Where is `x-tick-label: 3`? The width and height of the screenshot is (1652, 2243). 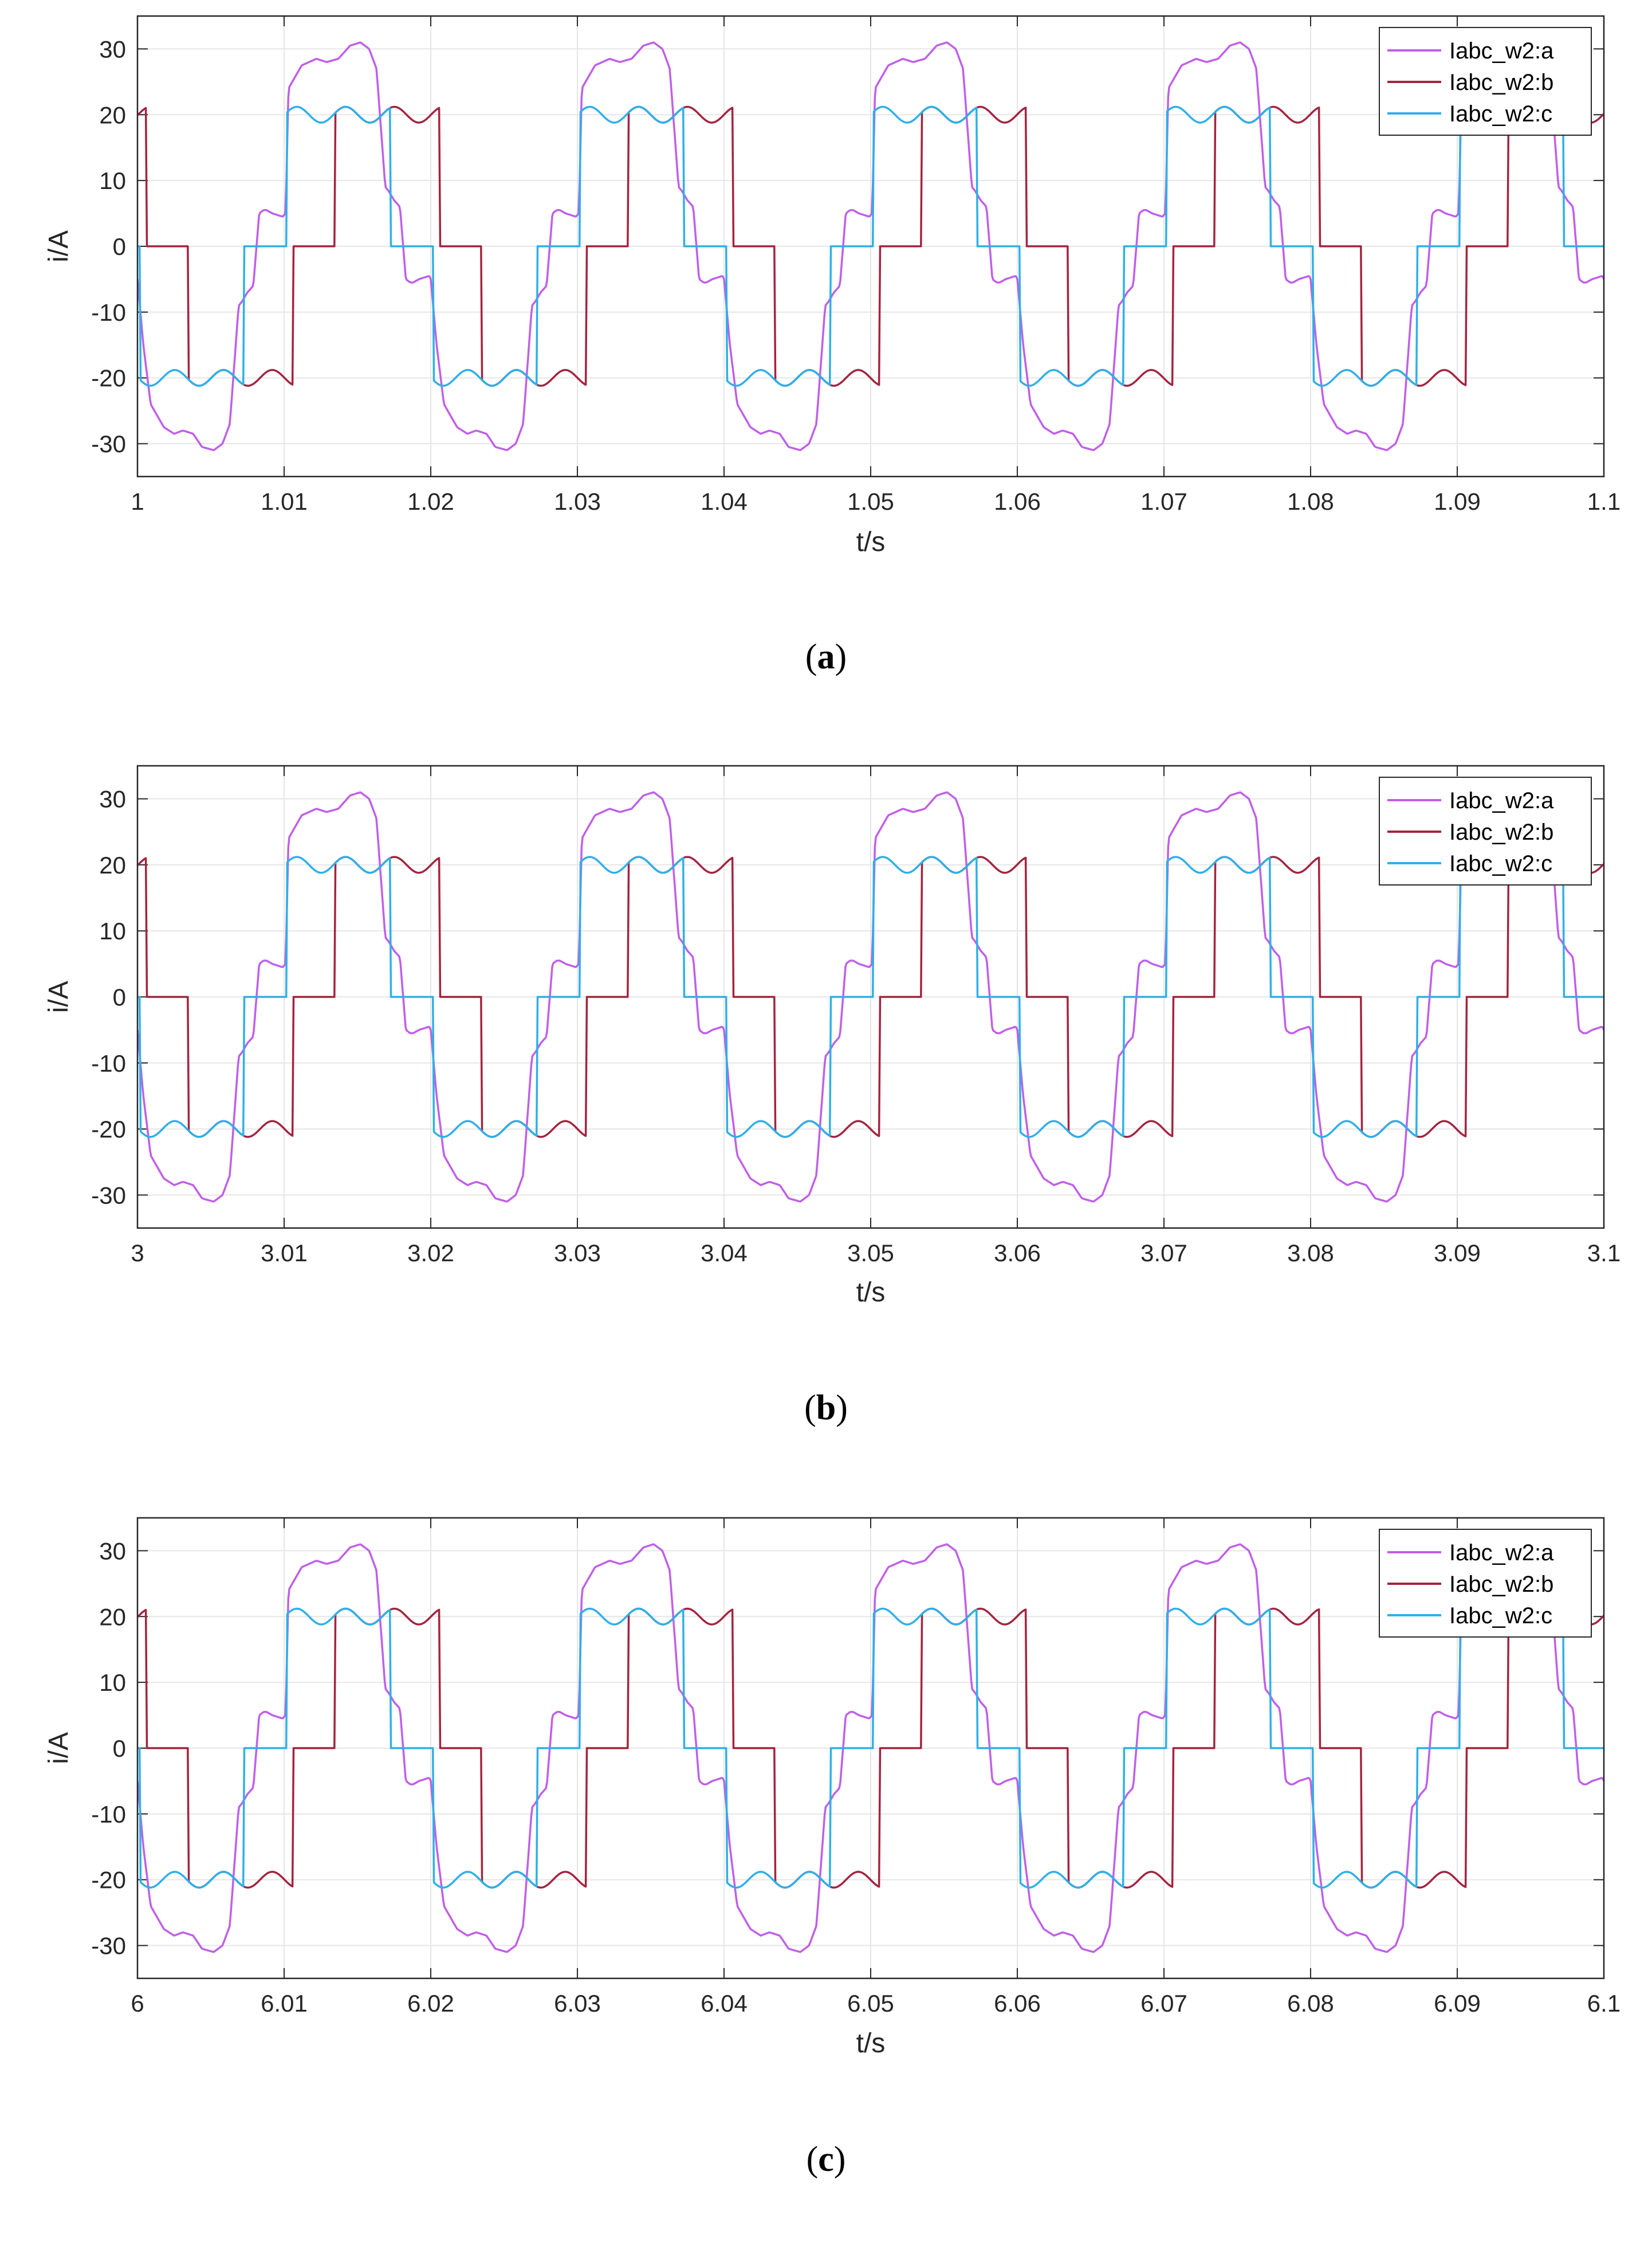
x-tick-label: 3 is located at coordinates (137, 1252).